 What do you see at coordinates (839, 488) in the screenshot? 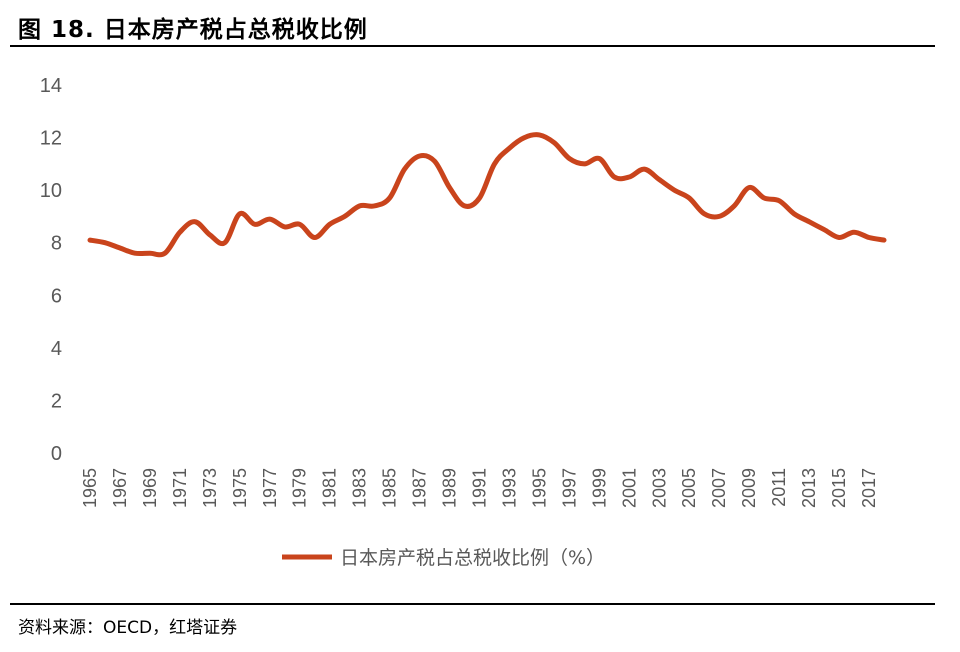
I see `x-tick-label: 2015` at bounding box center [839, 488].